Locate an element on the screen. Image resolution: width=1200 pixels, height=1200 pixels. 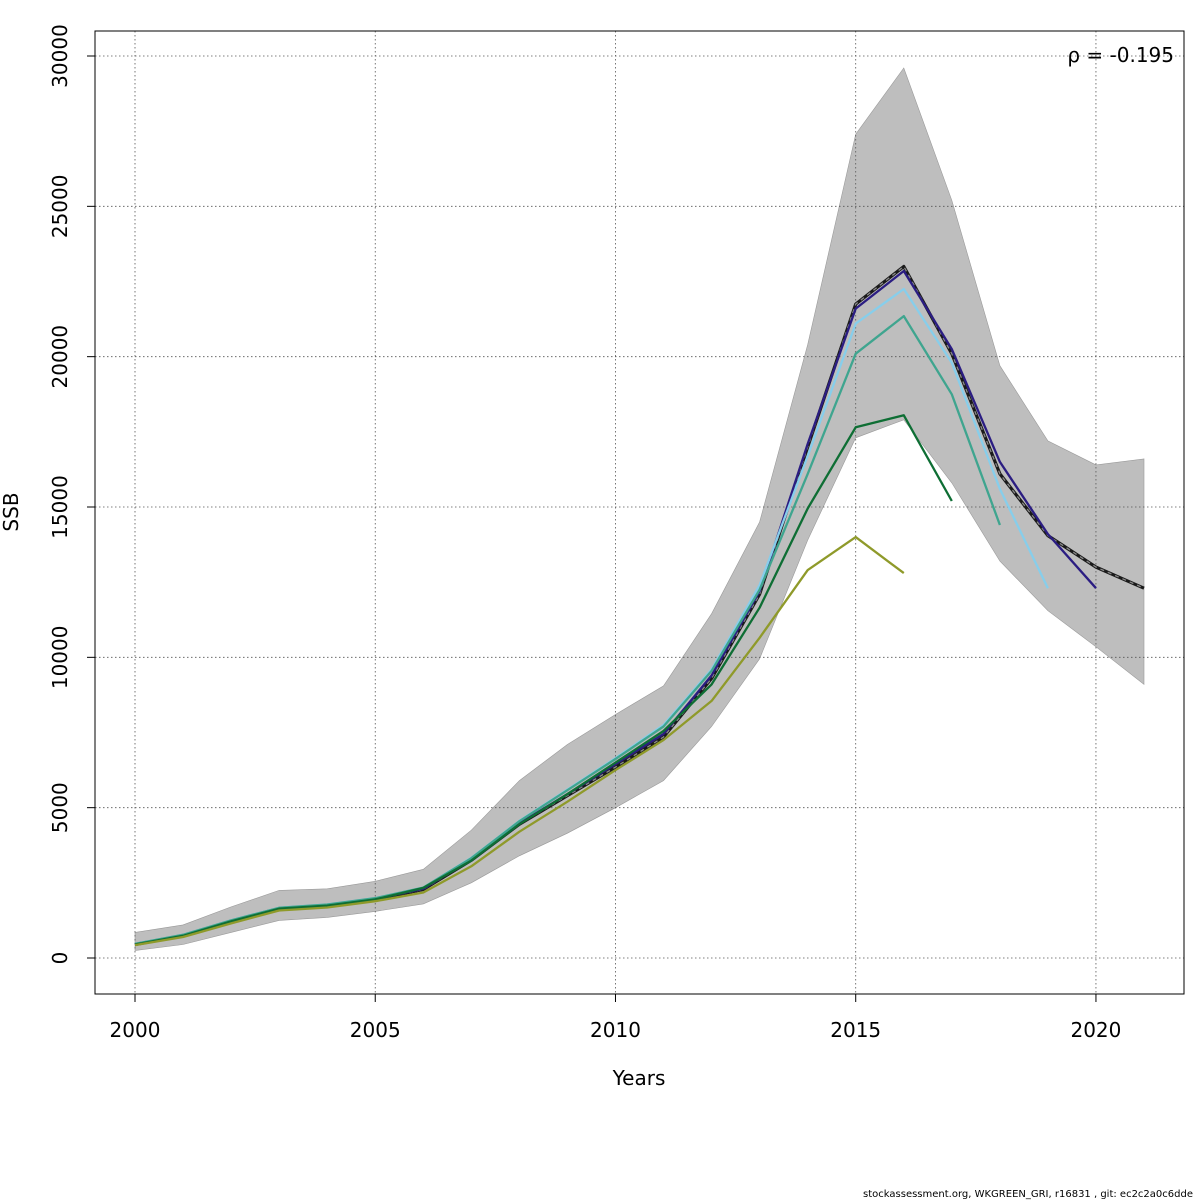
y-axis-label: SSB is located at coordinates (11, 511).